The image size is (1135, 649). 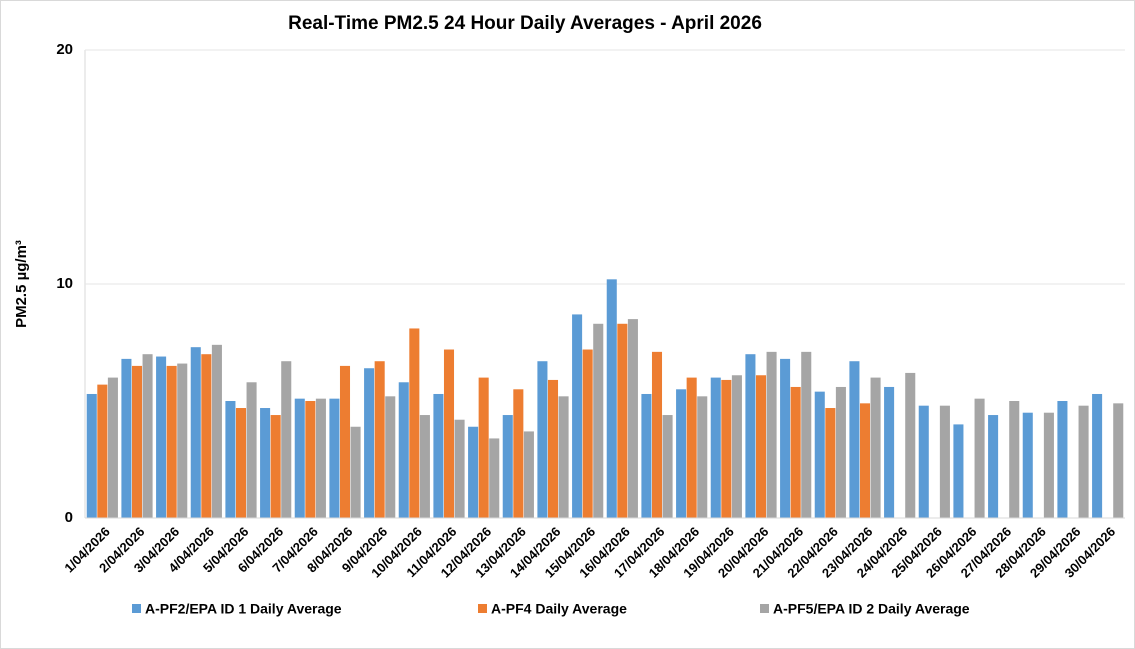 I want to click on y-tick-label: 0, so click(x=69, y=517).